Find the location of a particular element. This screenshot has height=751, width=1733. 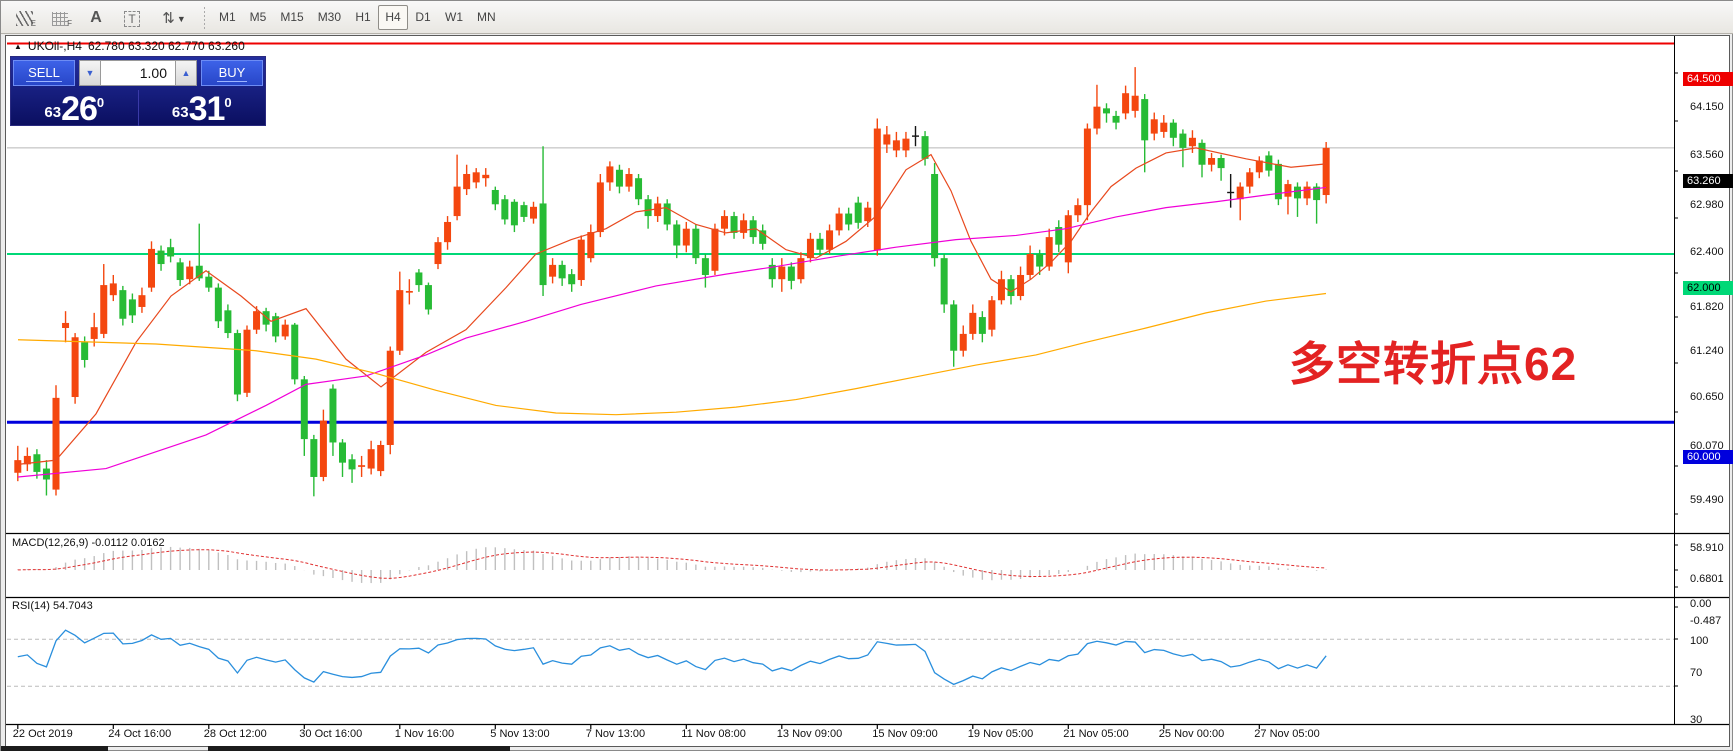

price-axis-label: 64.150 is located at coordinates (1707, 107).